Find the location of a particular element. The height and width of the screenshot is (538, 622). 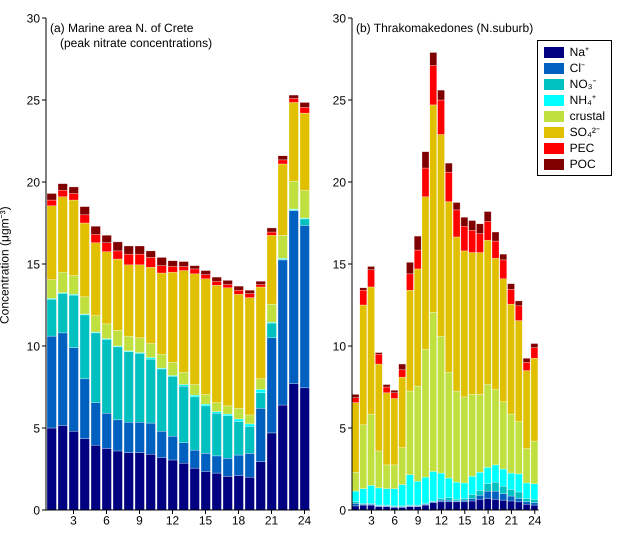

text: (peak nitrate concentrations) is located at coordinates (135, 43).